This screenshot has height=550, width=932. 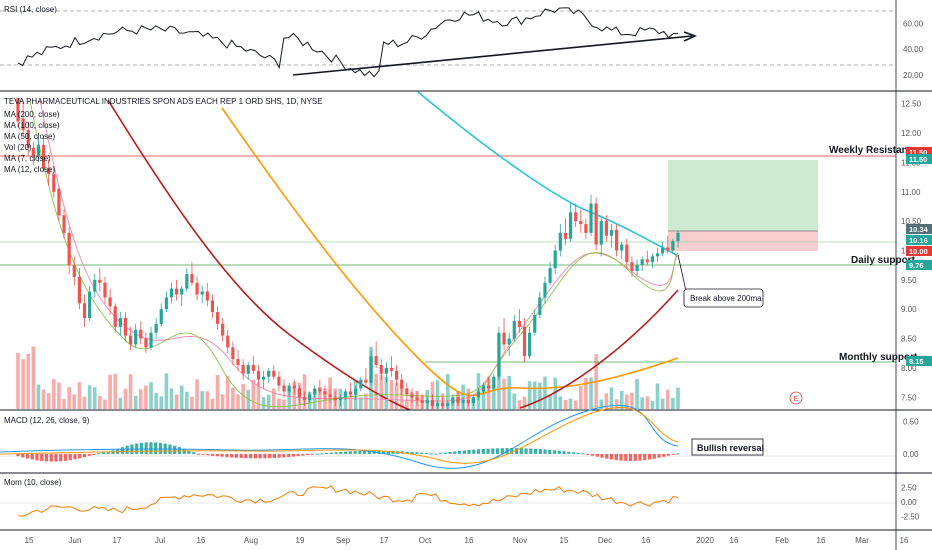 I want to click on break-callout-box, so click(x=723, y=298).